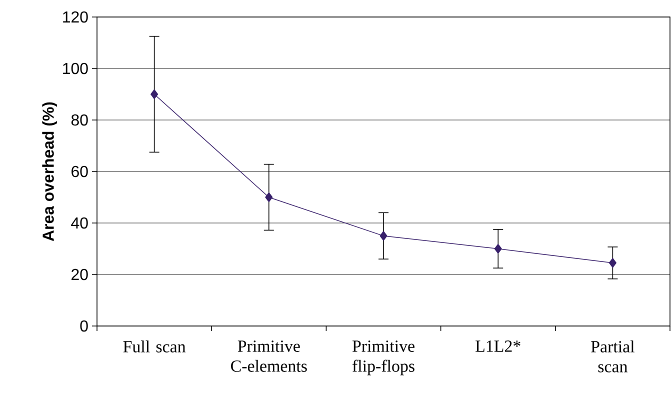 The width and height of the screenshot is (671, 410). Describe the element at coordinates (84, 326) in the screenshot. I see `y-tick-label: 0` at that location.